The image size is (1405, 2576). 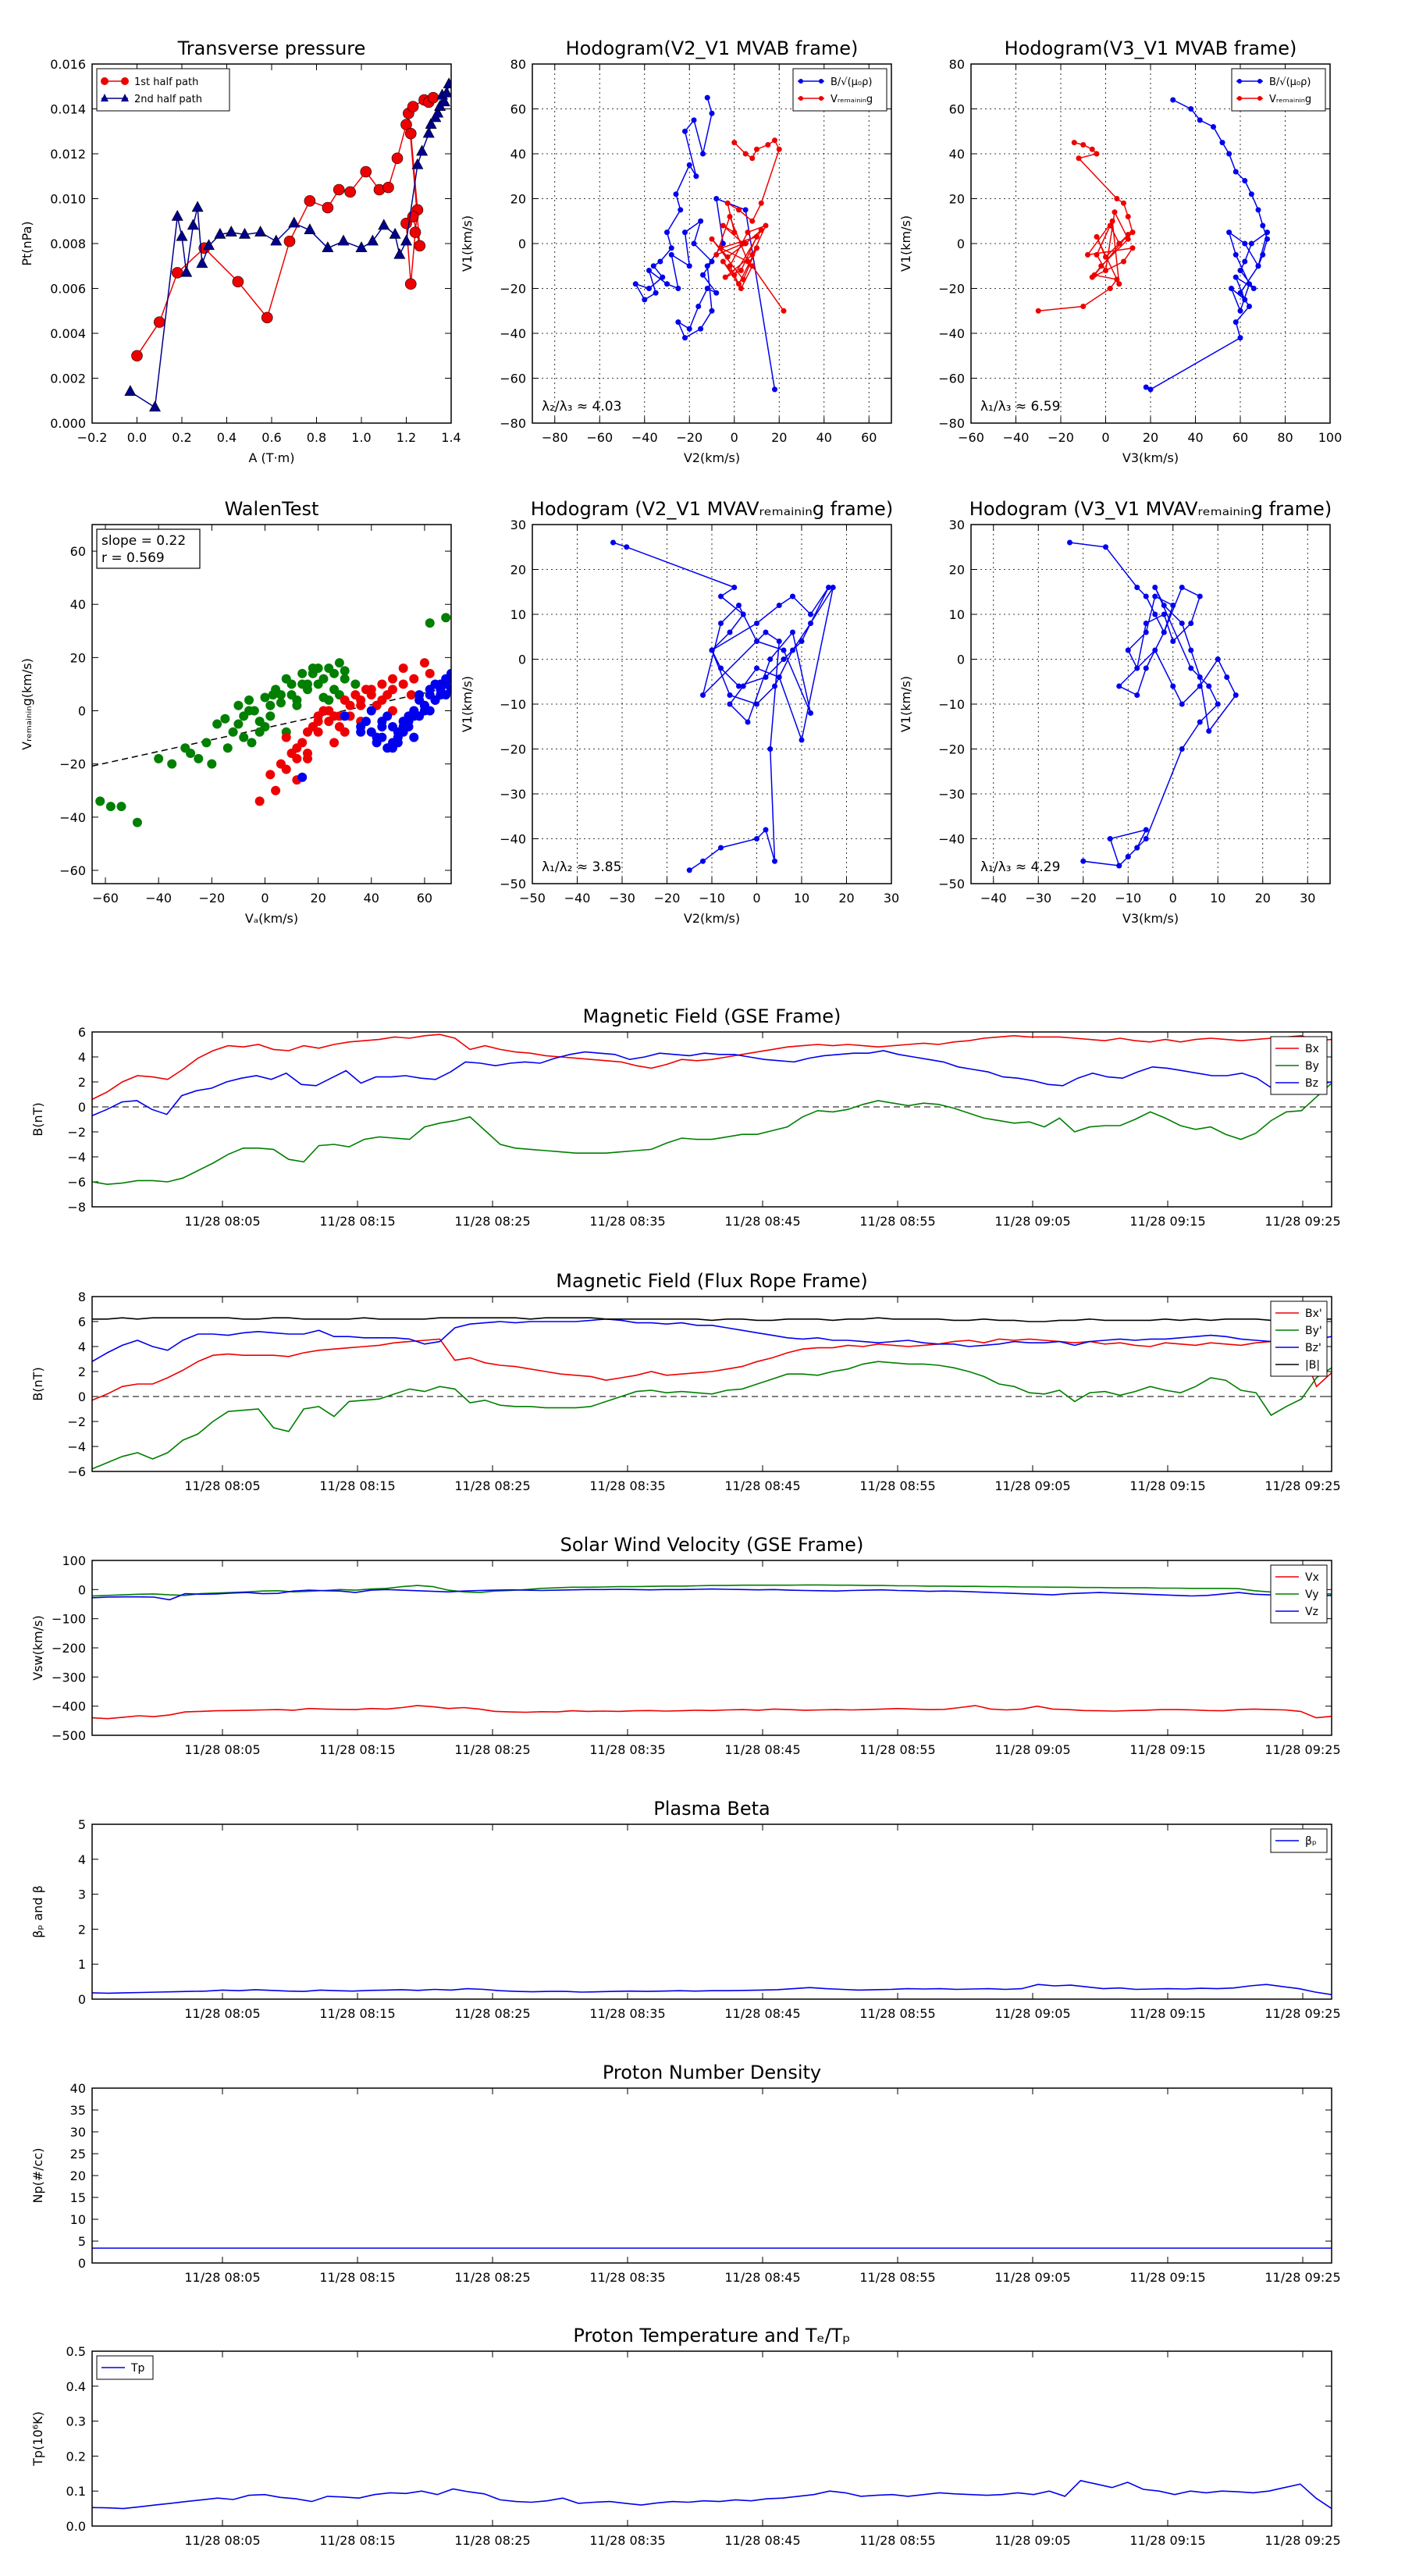 What do you see at coordinates (1302, 1221) in the screenshot?
I see `time-tick-label: 11/28 09:25` at bounding box center [1302, 1221].